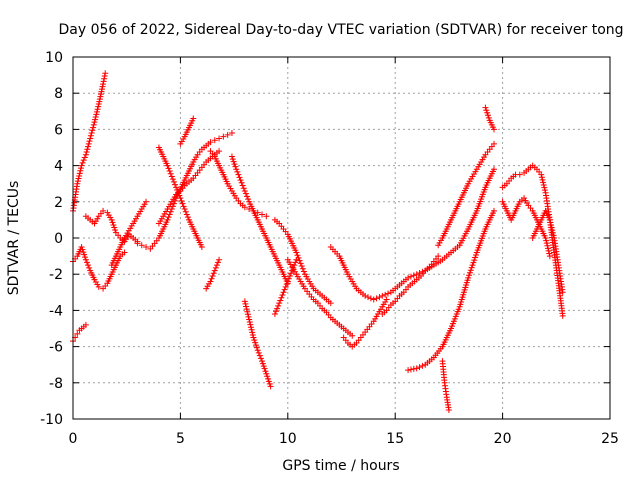  Describe the element at coordinates (56, 311) in the screenshot. I see `y-tick-label: -4` at that location.